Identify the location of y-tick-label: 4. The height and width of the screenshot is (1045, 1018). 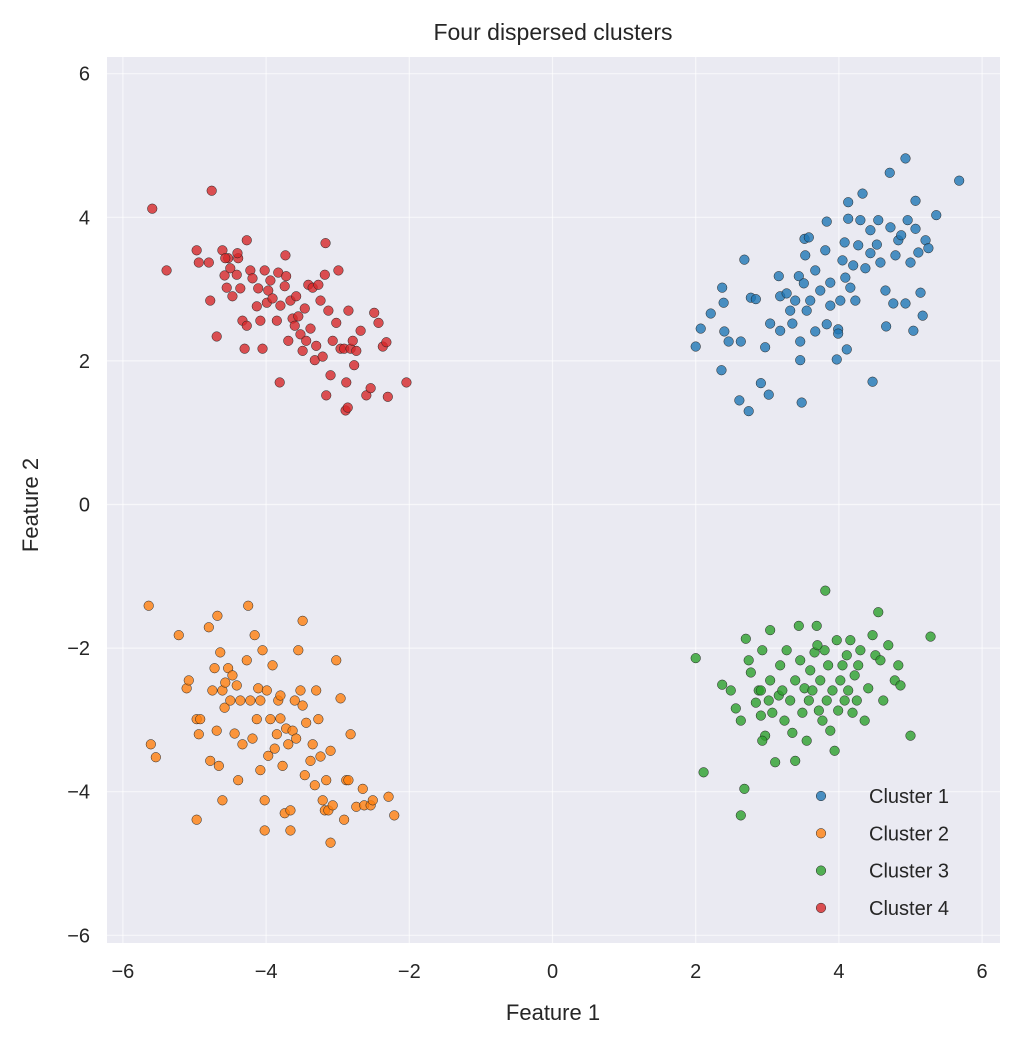
(84, 218).